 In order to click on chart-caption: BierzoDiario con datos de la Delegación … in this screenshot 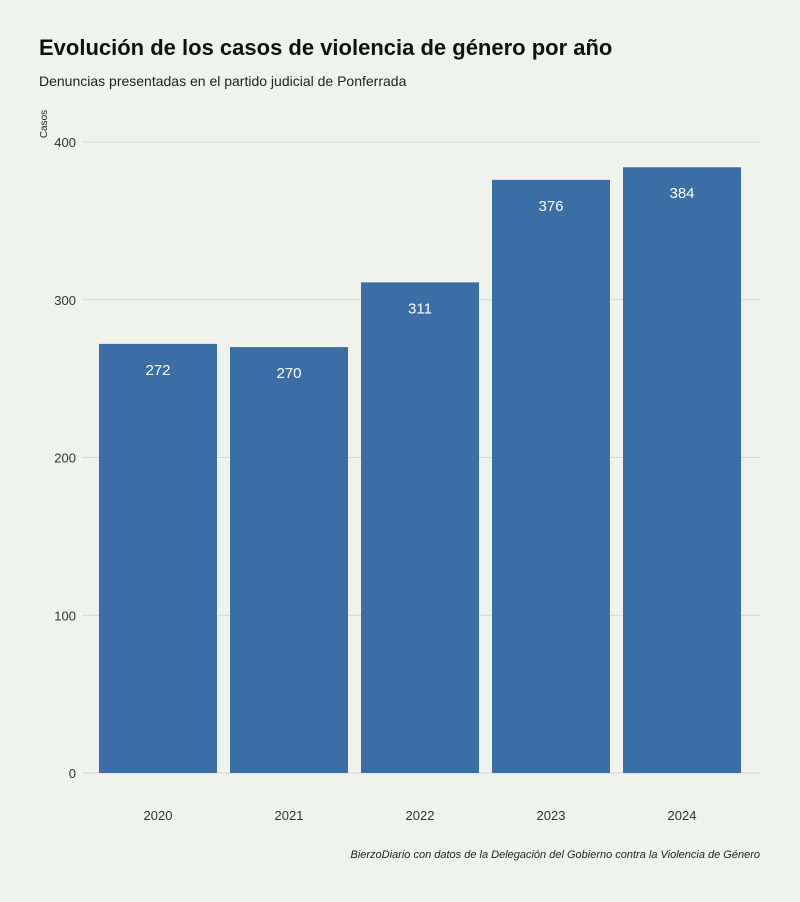, I will do `click(555, 855)`.